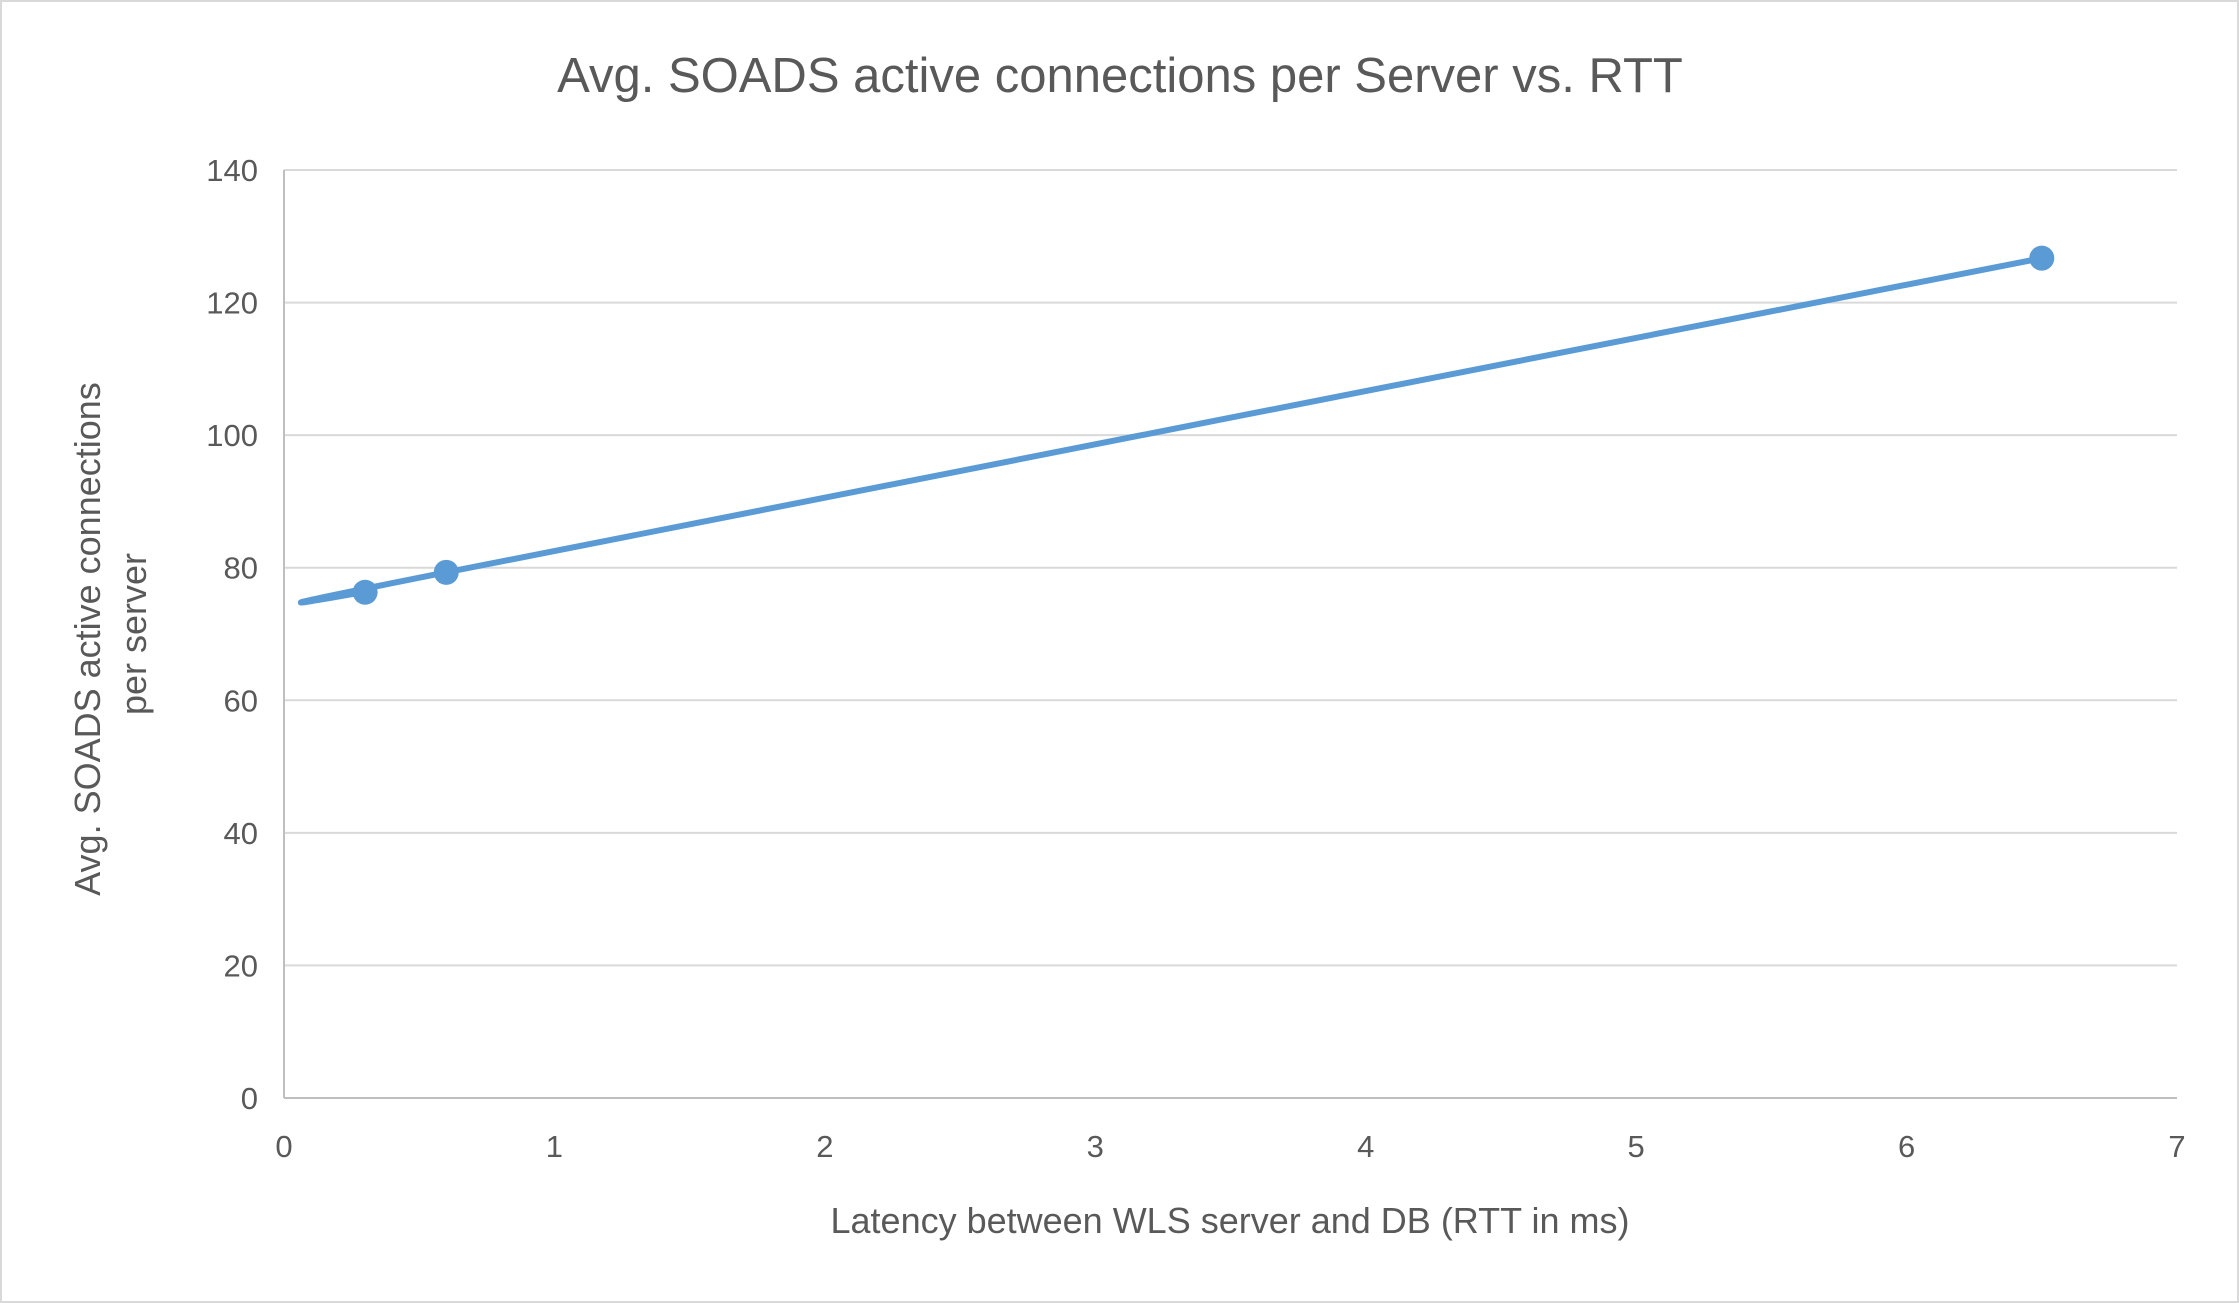 The image size is (2239, 1303). What do you see at coordinates (1636, 1146) in the screenshot?
I see `x-tick-label: 5` at bounding box center [1636, 1146].